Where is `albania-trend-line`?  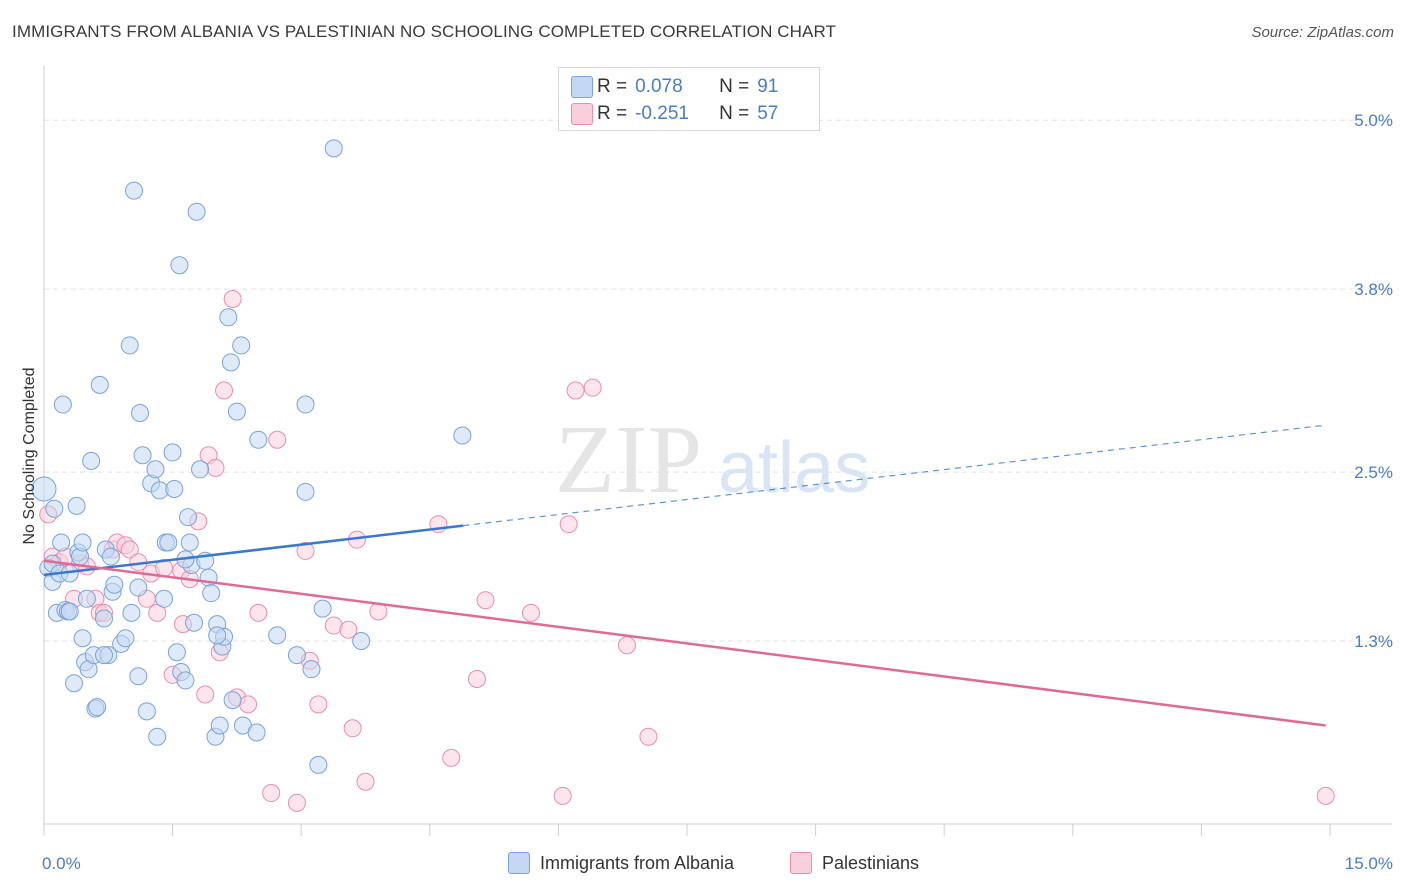 albania-trend-line is located at coordinates (253, 550).